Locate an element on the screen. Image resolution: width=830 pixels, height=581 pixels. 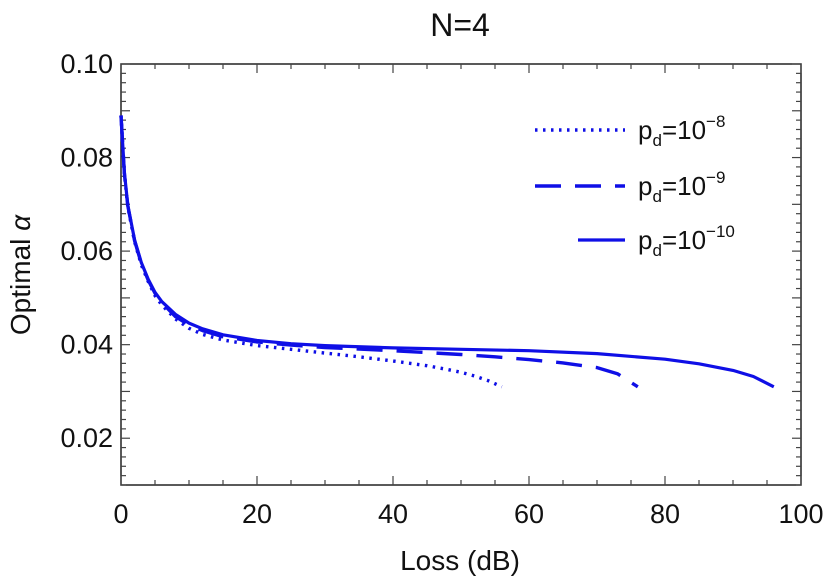
x-tick-label: 40 is located at coordinates (393, 514).